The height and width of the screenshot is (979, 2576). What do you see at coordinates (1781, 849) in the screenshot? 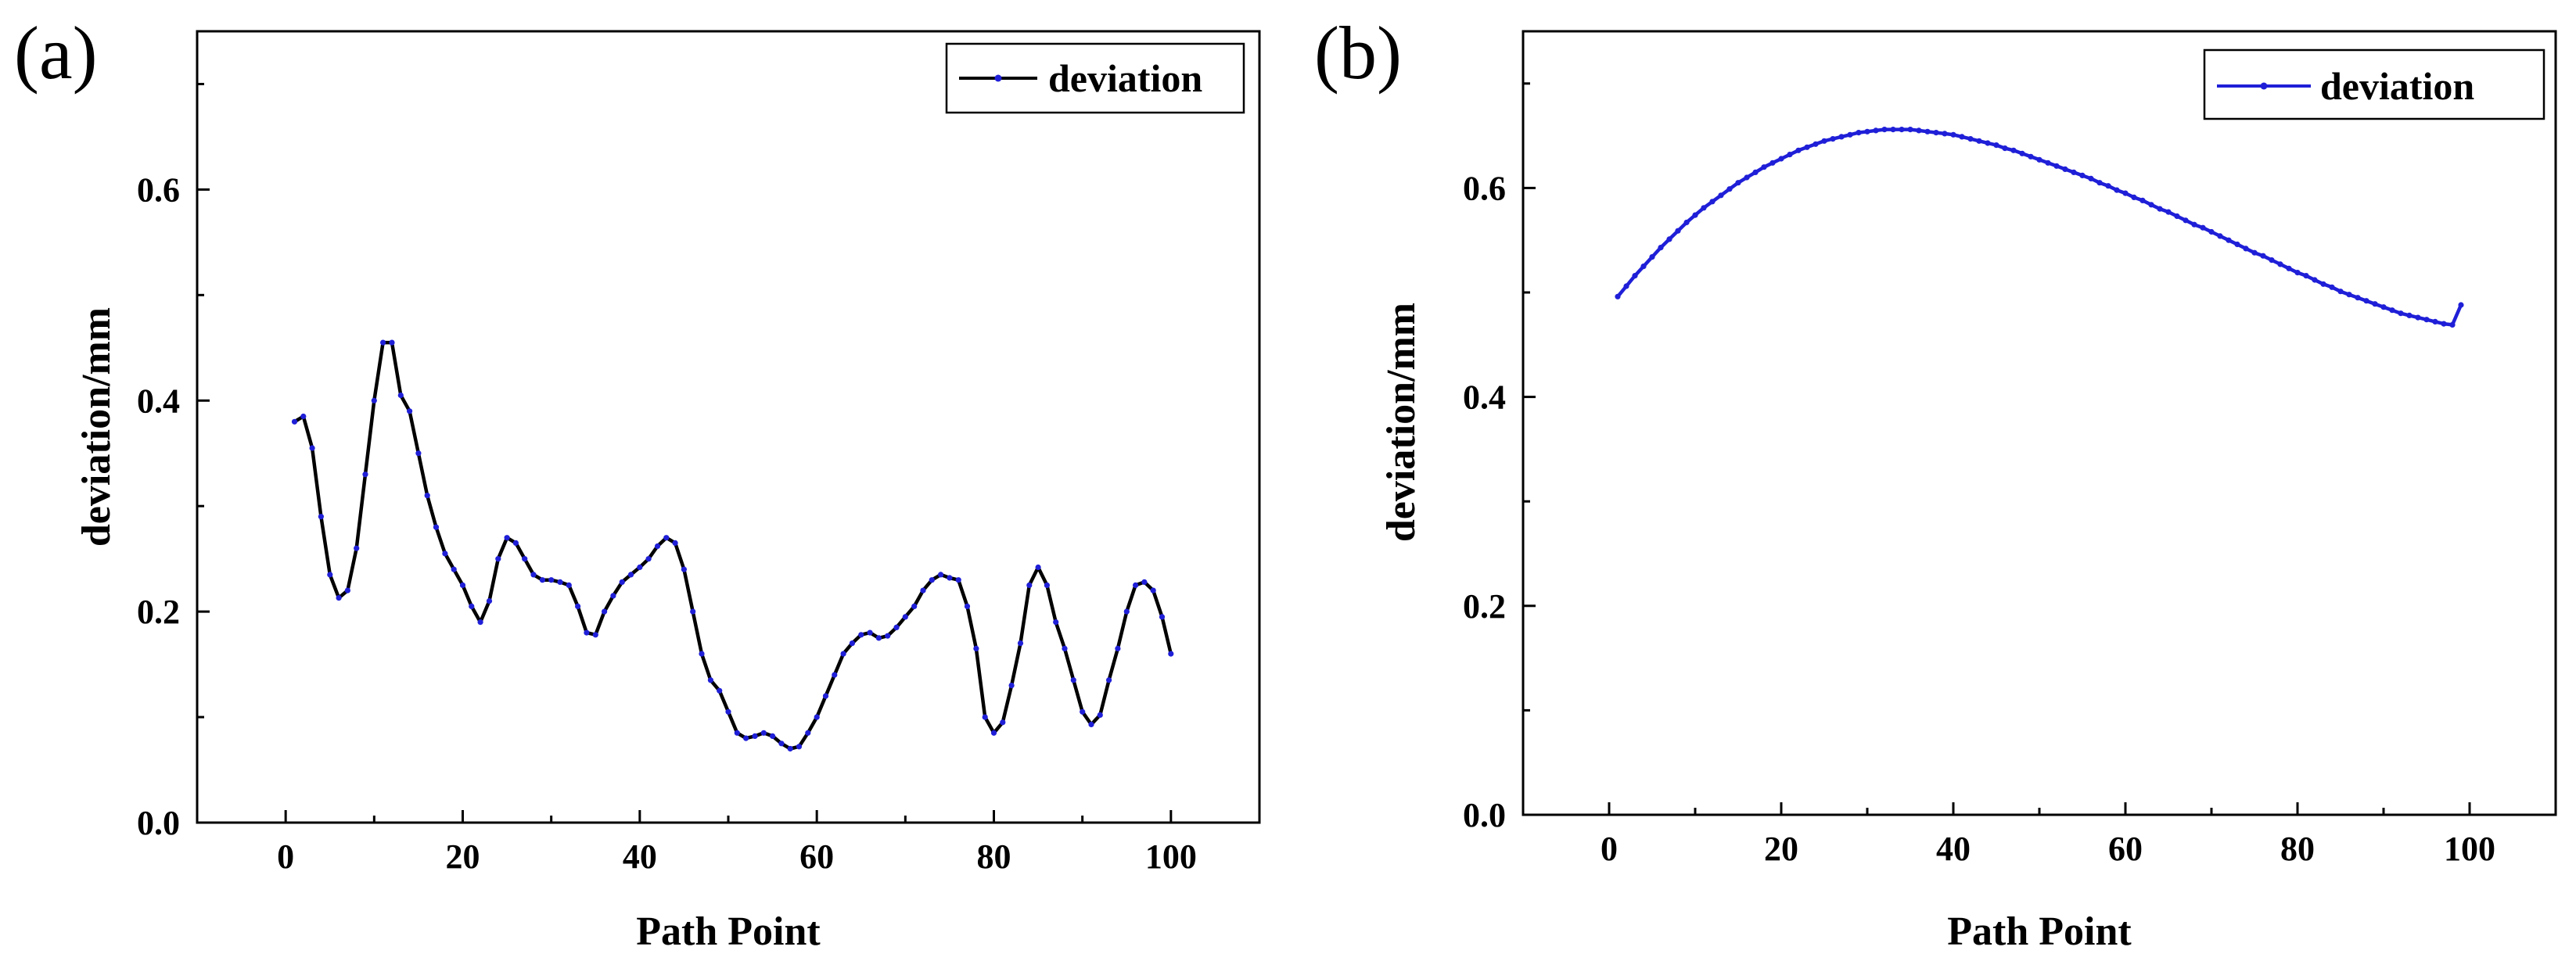
I see `x-tick-label: 20` at bounding box center [1781, 849].